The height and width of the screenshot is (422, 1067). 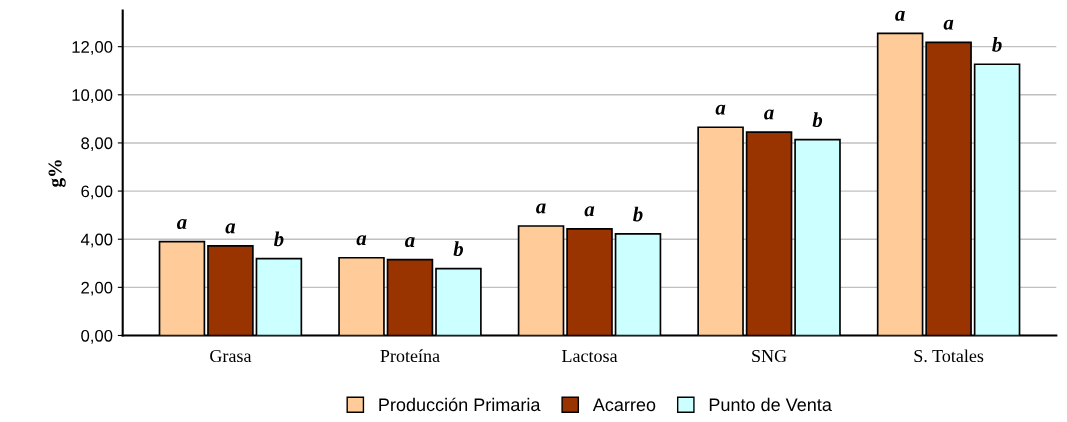 What do you see at coordinates (92, 96) in the screenshot?
I see `y-tick-label: 10,00` at bounding box center [92, 96].